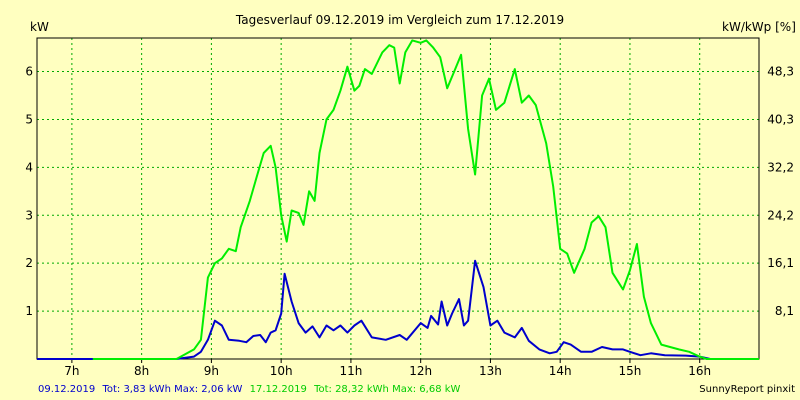 This screenshot has width=800, height=400. Describe the element at coordinates (141, 371) in the screenshot. I see `x-tick-label: 8h` at that location.